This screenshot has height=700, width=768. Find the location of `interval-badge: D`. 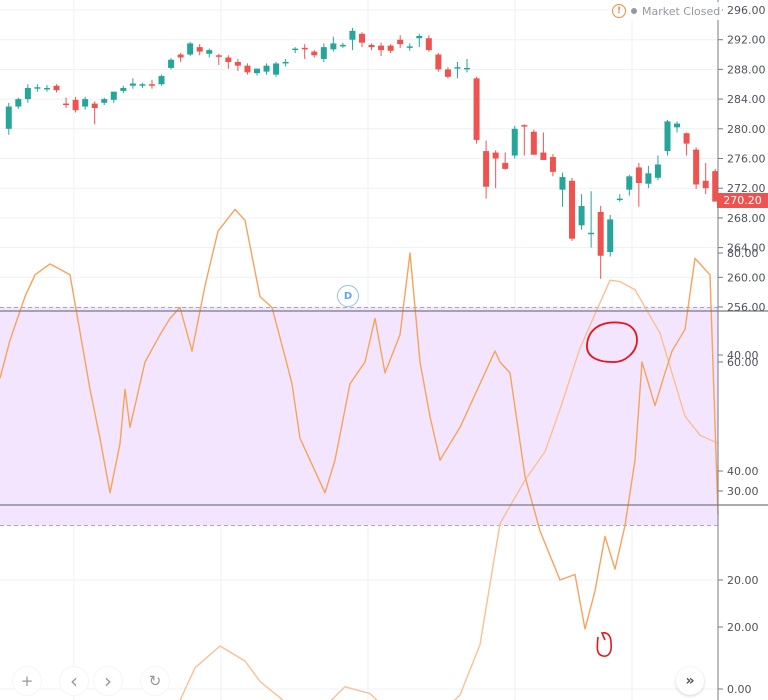

interval-badge: D is located at coordinates (348, 296).